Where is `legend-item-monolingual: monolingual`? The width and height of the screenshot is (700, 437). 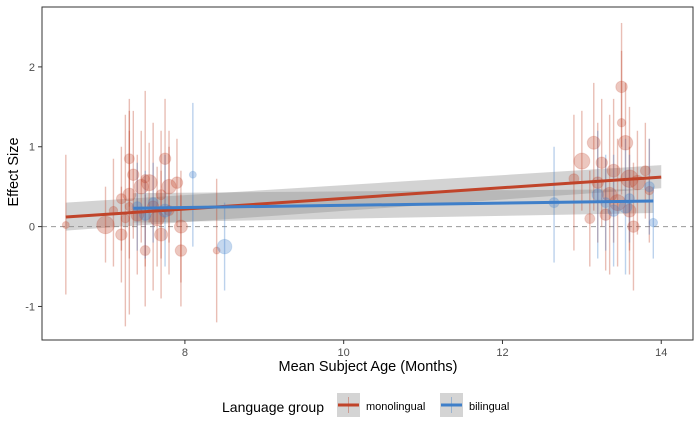
legend-item-monolingual: monolingual is located at coordinates (381, 405).